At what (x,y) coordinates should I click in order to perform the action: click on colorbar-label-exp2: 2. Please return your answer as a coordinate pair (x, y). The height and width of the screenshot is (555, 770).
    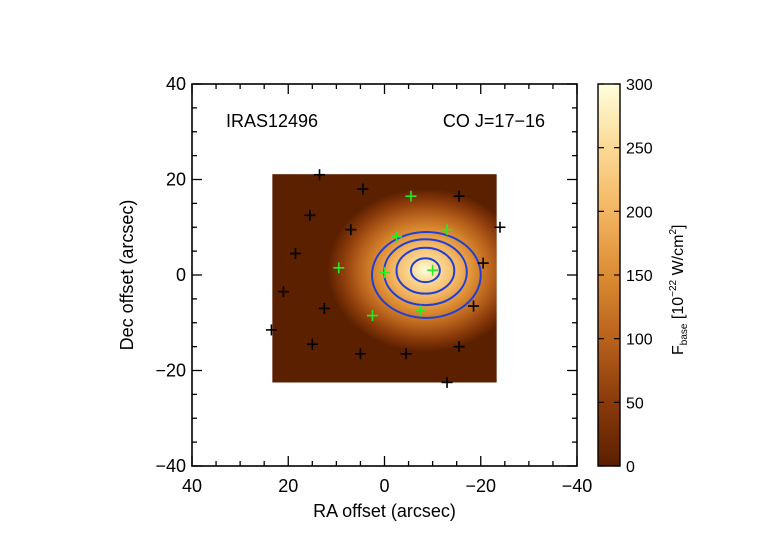
    Looking at the image, I should click on (673, 232).